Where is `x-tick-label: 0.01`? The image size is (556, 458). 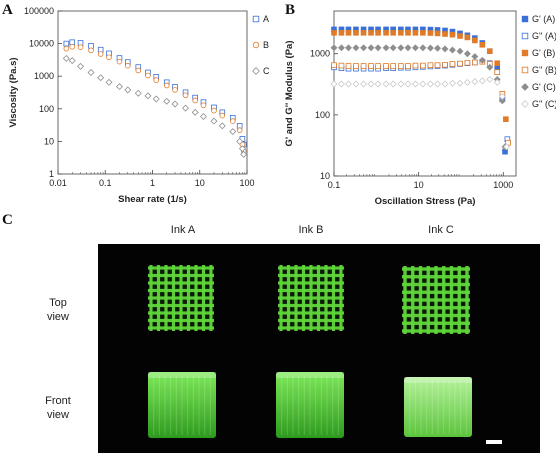
x-tick-label: 0.01 is located at coordinates (58, 183).